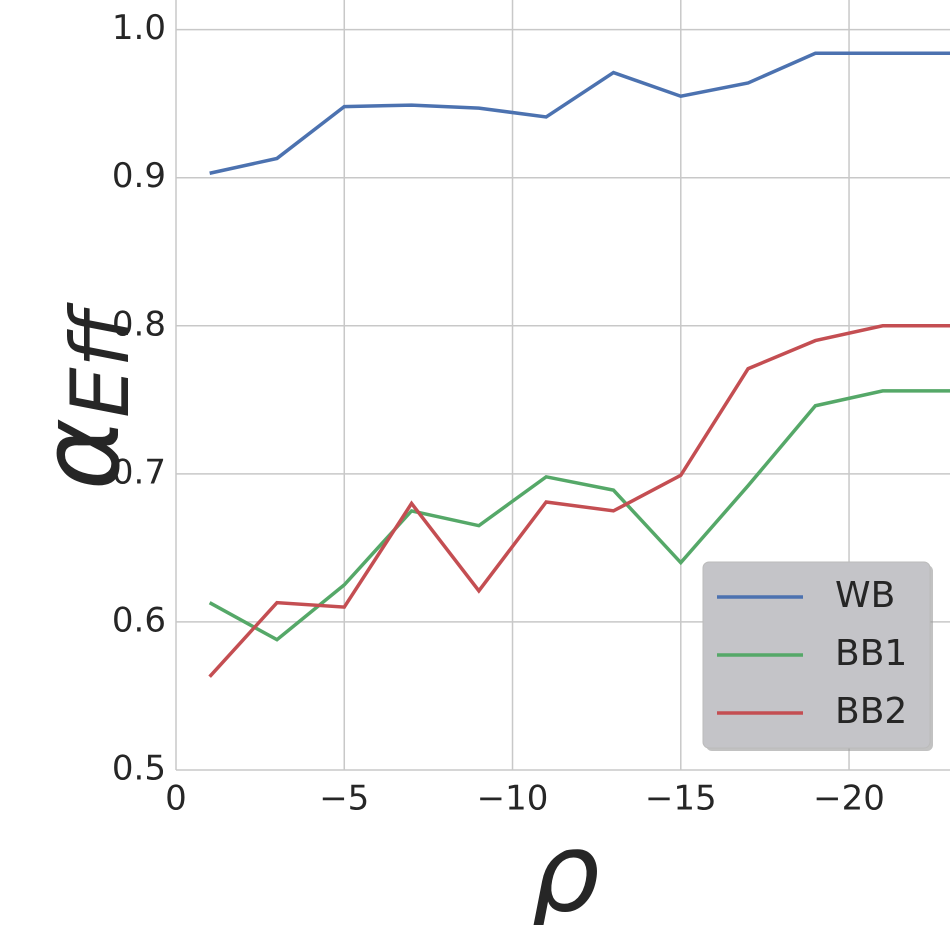 This screenshot has height=925, width=950. I want to click on y-axis-label: αEff, so click(81, 395).